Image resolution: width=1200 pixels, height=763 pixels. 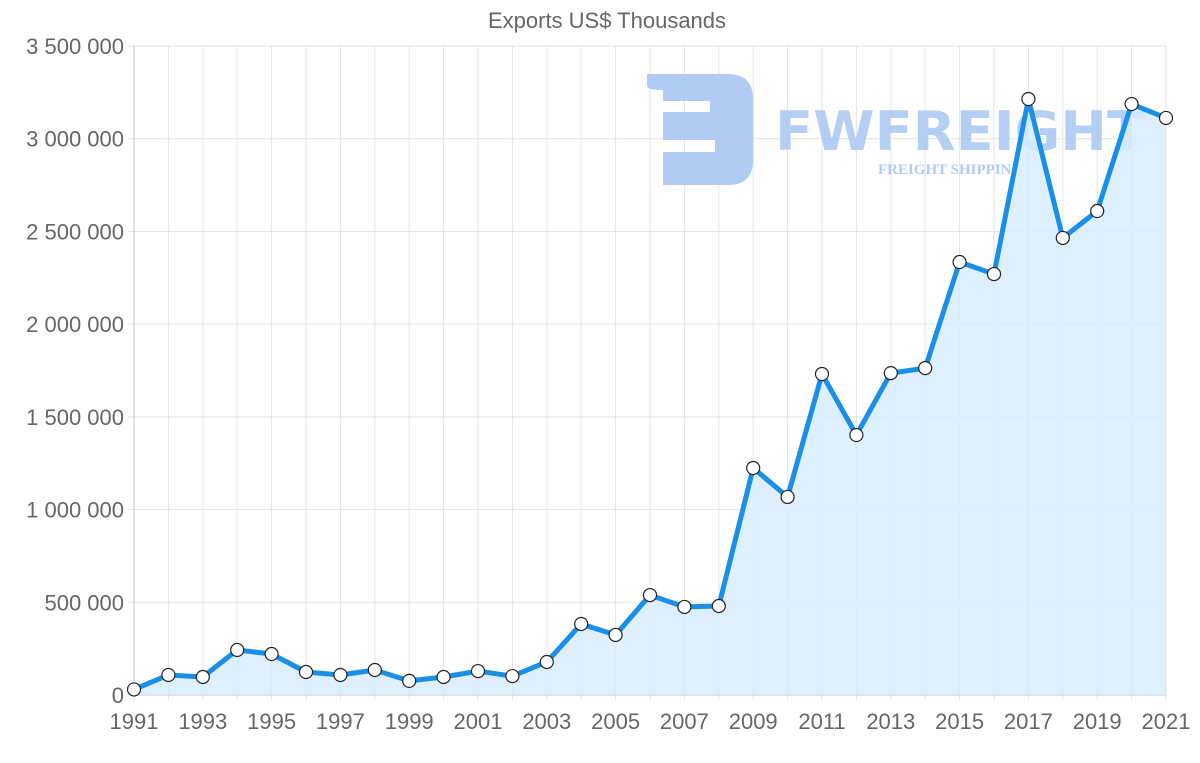 What do you see at coordinates (271, 721) in the screenshot?
I see `x-tick-label: 1995` at bounding box center [271, 721].